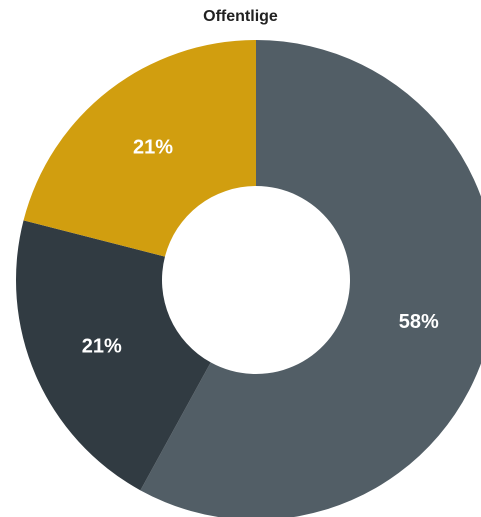  Describe the element at coordinates (240, 16) in the screenshot. I see `chart-title: Offentlige` at that location.